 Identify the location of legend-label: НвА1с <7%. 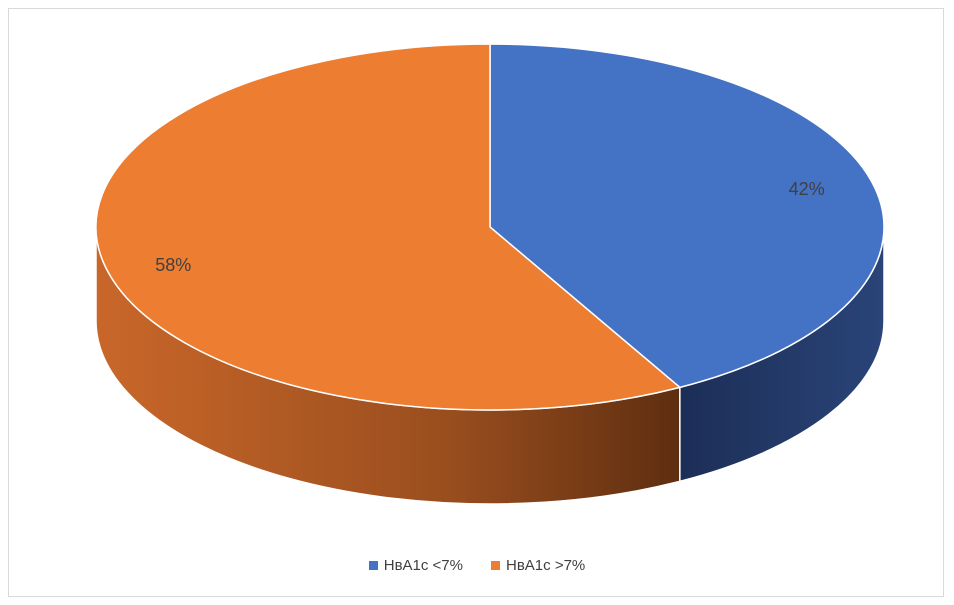
(423, 565).